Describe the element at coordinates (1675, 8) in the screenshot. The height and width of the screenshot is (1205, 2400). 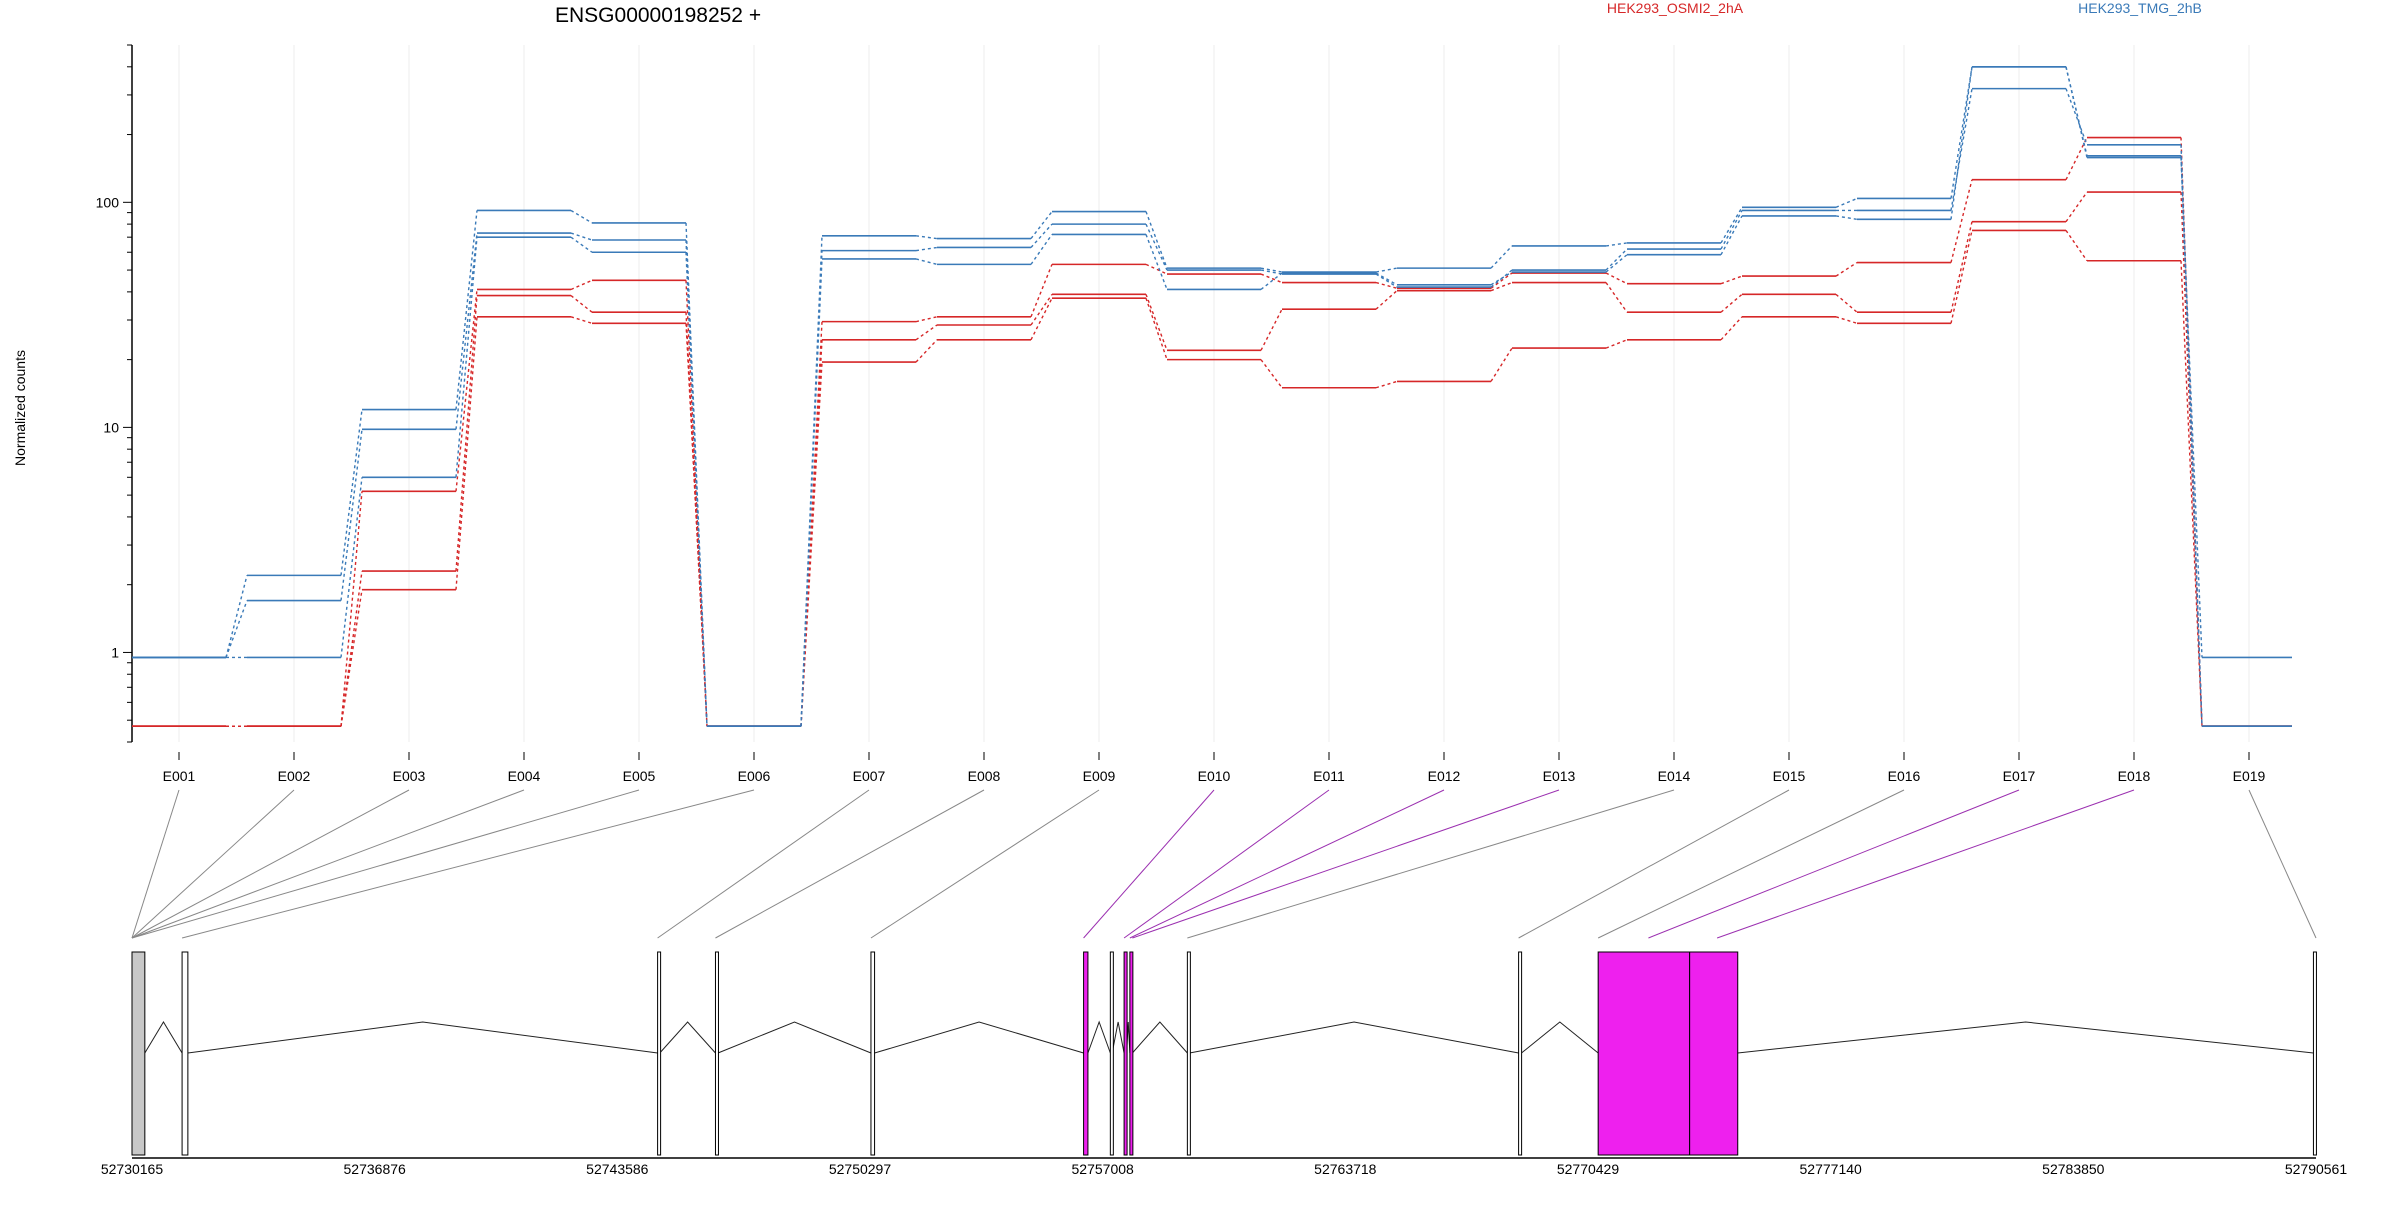
I see `legend-entry-osmi2: HEK293_OSMI2_2hA` at that location.